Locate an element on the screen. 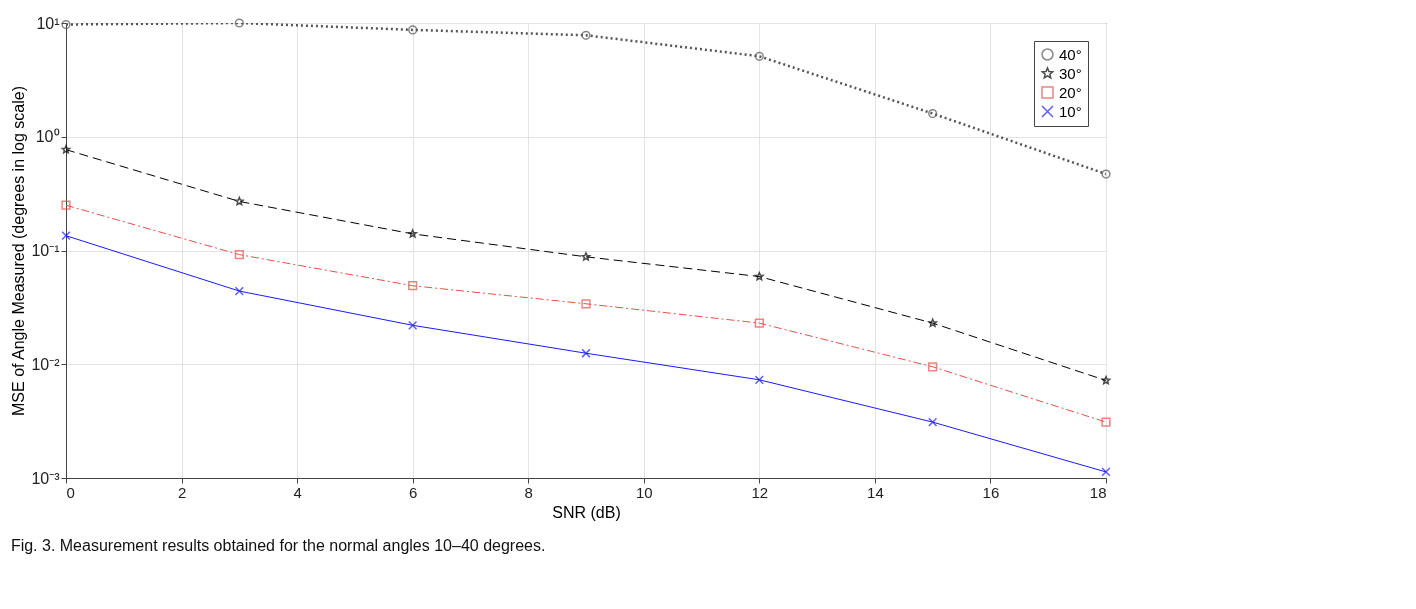  legend-label: 10° is located at coordinates (1070, 111).